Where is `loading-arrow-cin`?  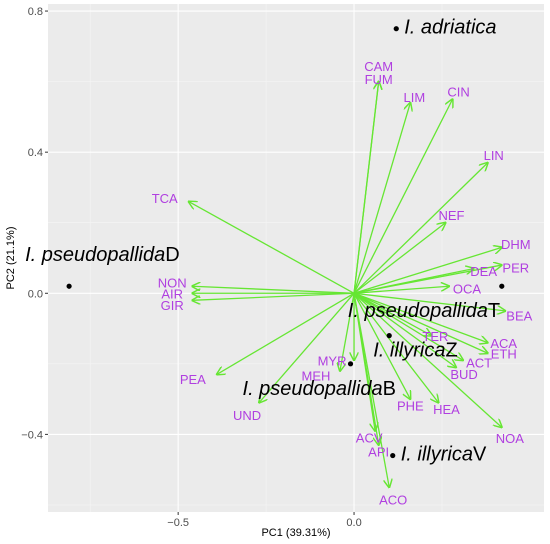
loading-arrow-cin is located at coordinates (402, 196).